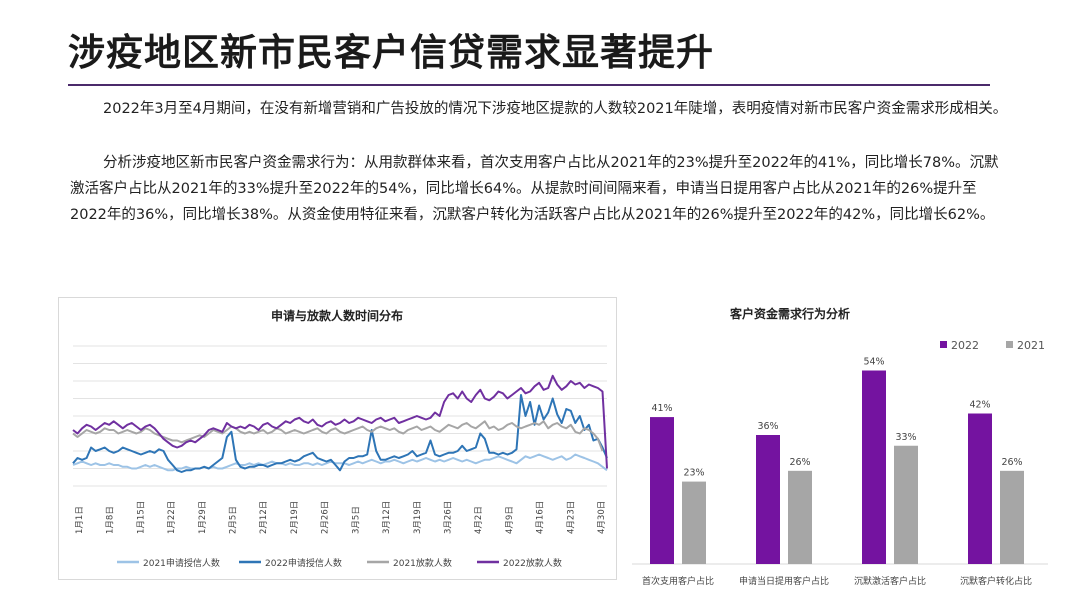 The height and width of the screenshot is (607, 1080). Describe the element at coordinates (326, 517) in the screenshot. I see `x-tick-label: 2月26日` at that location.